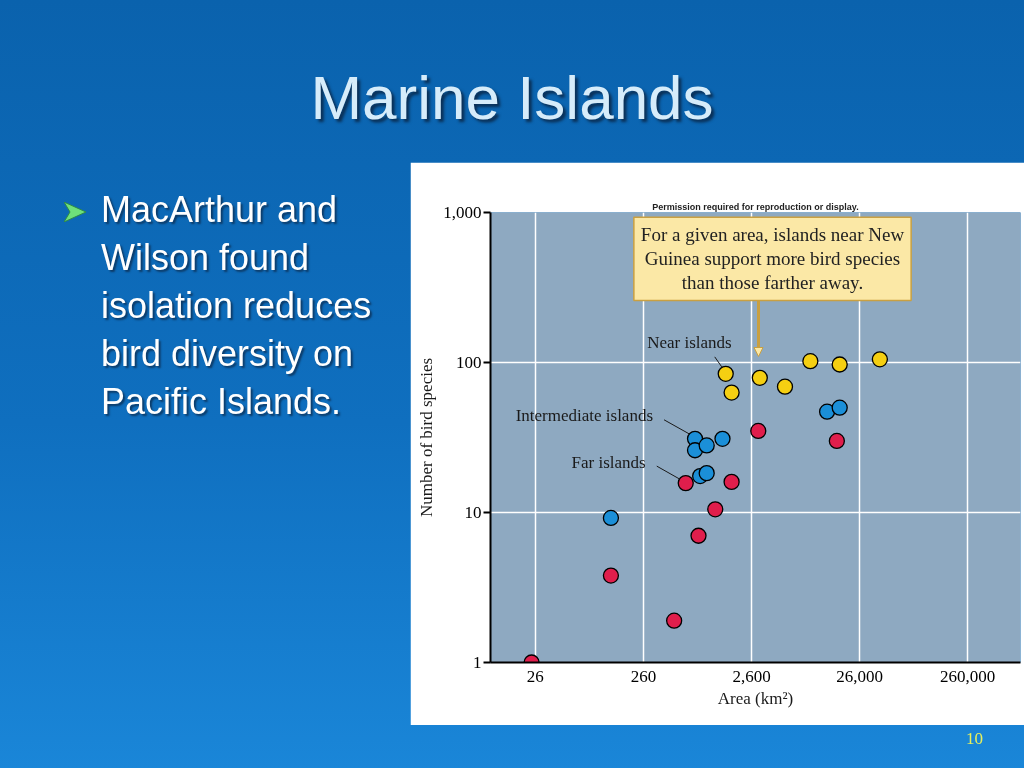 The image size is (1024, 768). I want to click on x-axis-title: Area (km²), so click(755, 698).